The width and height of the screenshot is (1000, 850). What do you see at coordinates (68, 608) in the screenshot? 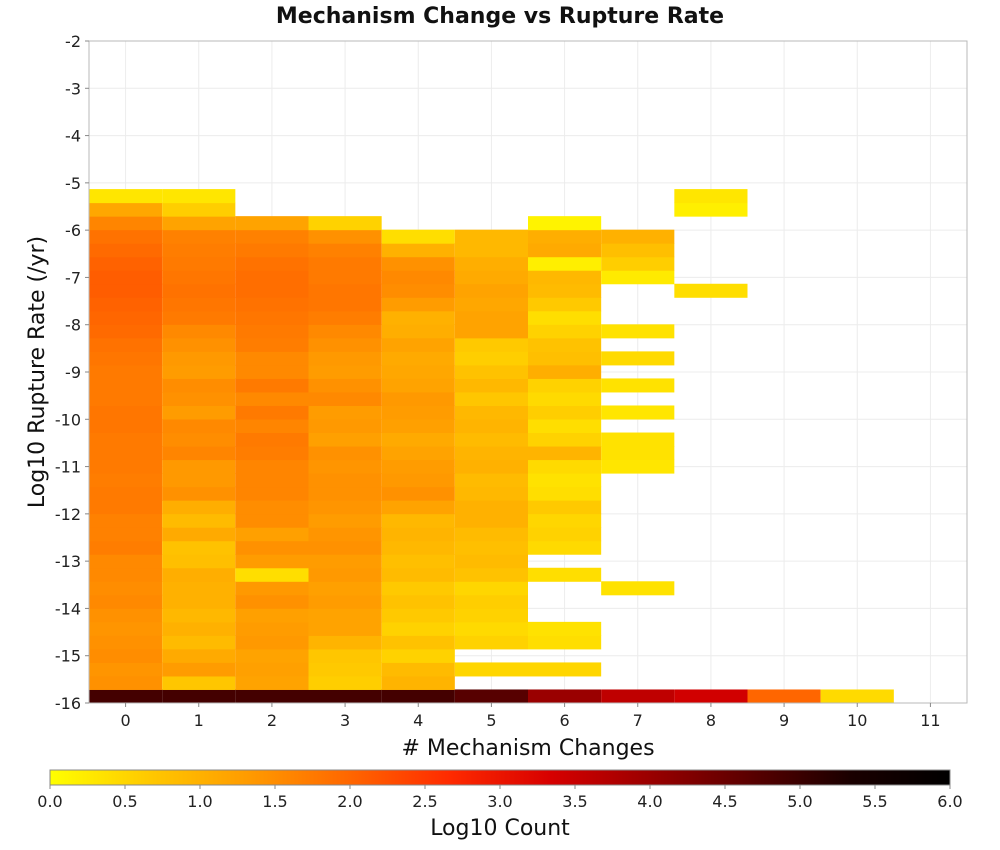
I see `y-tick-label: -14` at bounding box center [68, 608].